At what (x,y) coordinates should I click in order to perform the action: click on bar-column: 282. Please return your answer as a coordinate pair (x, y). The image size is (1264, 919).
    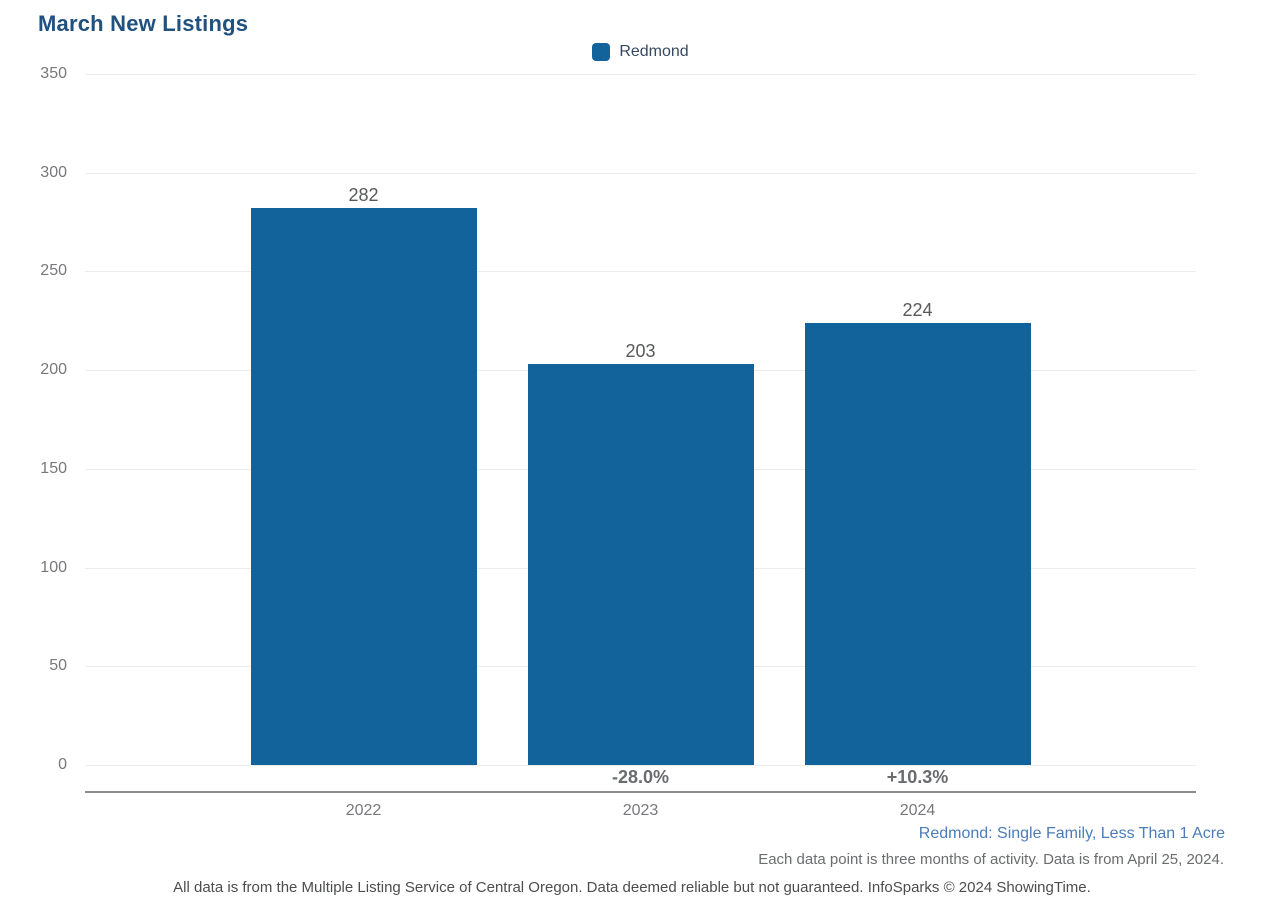
    Looking at the image, I should click on (363, 475).